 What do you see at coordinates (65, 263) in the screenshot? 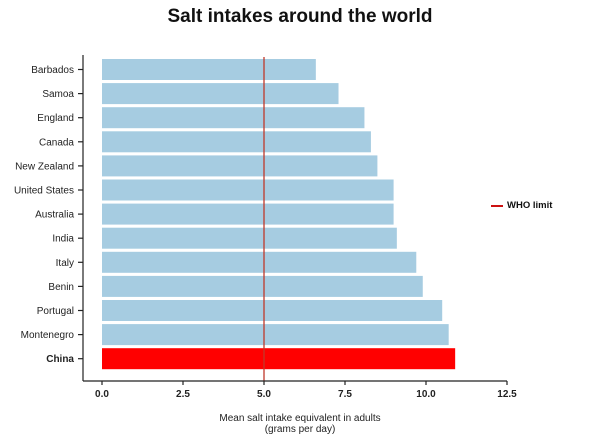
I see `y-tick-label: Italy` at bounding box center [65, 263].